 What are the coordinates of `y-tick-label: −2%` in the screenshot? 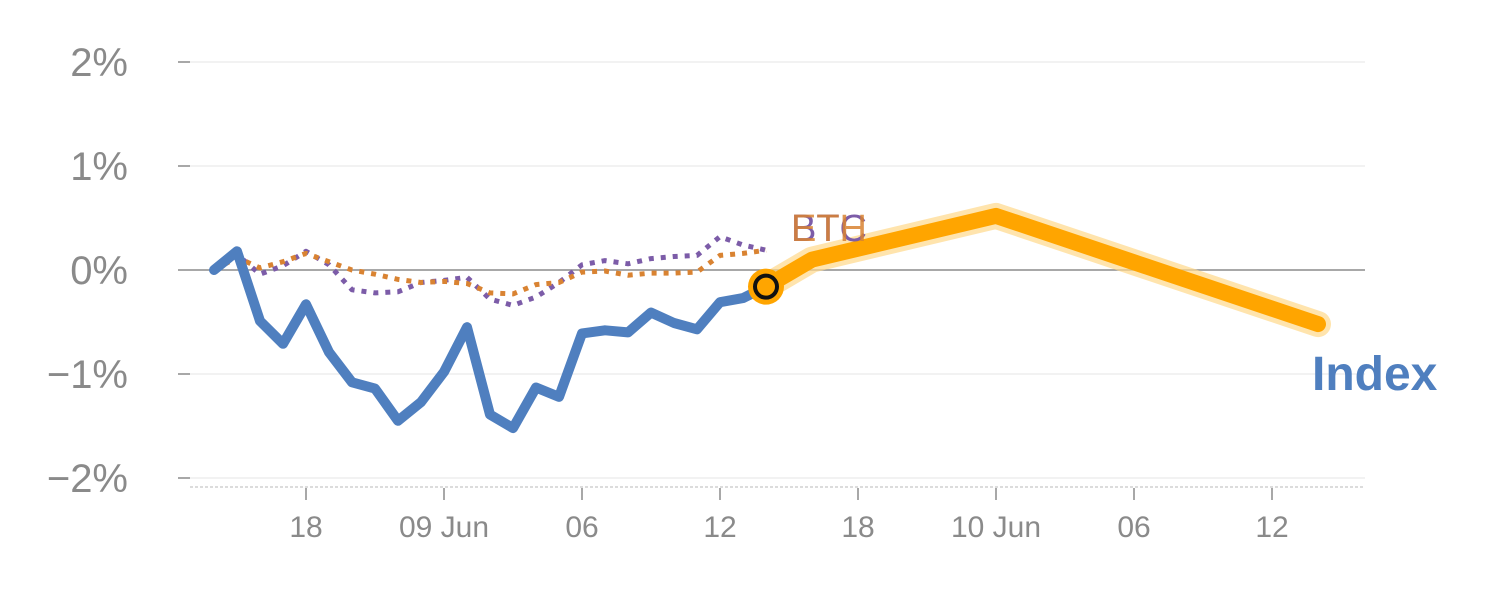 It's located at (87, 479).